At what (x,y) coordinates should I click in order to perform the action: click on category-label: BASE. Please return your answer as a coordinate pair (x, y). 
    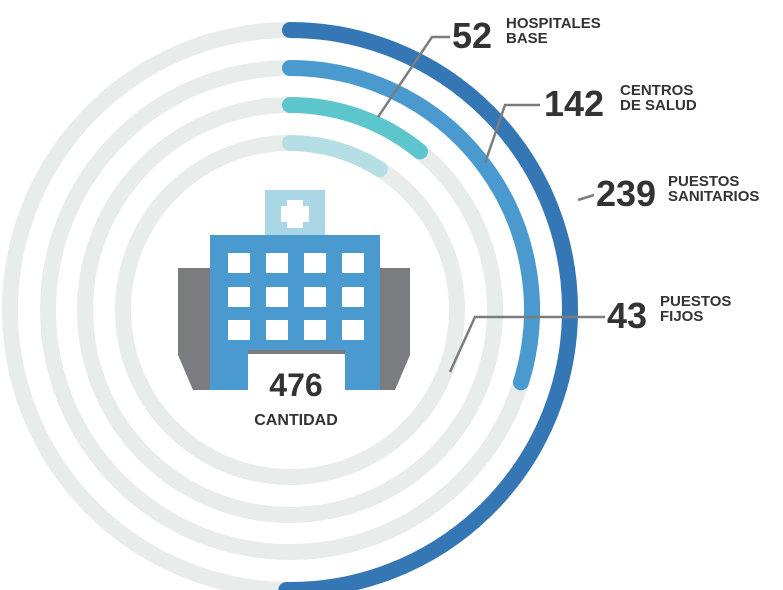
    Looking at the image, I should click on (527, 38).